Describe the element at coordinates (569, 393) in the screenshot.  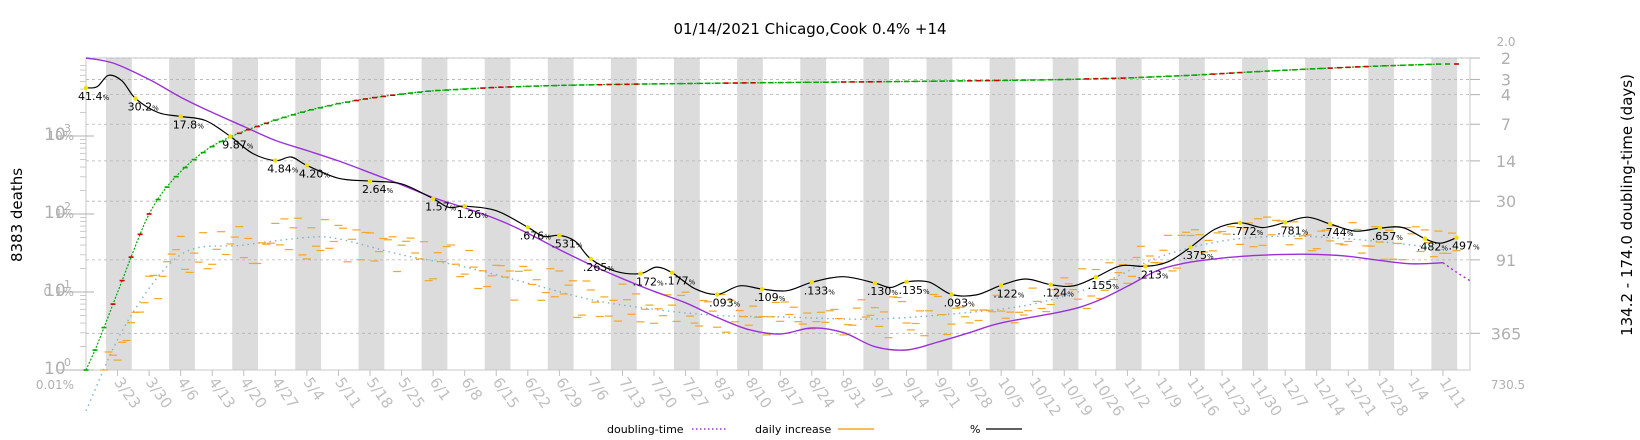
I see `x-tick-label: 6/29` at that location.